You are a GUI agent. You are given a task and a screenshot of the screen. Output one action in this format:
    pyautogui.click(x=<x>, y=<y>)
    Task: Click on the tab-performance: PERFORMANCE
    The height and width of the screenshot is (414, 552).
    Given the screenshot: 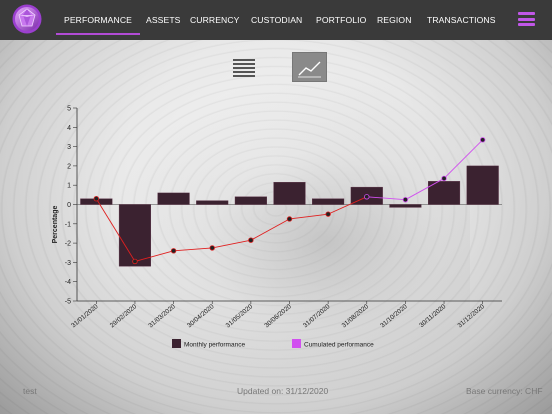 What is the action you would take?
    pyautogui.click(x=98, y=20)
    